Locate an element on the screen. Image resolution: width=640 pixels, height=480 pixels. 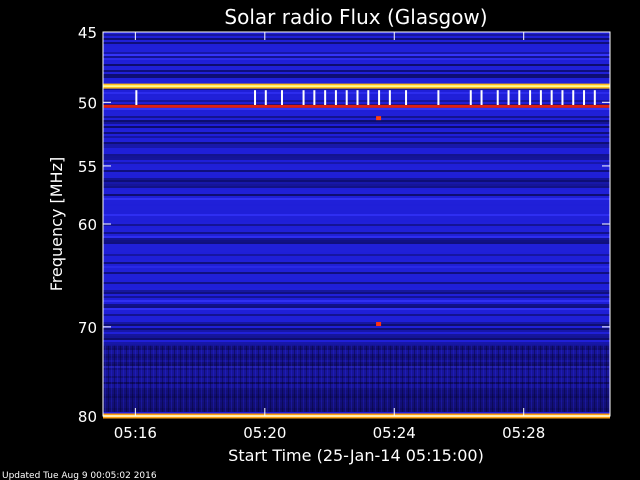
y-tick-label: 50 is located at coordinates (87, 103).